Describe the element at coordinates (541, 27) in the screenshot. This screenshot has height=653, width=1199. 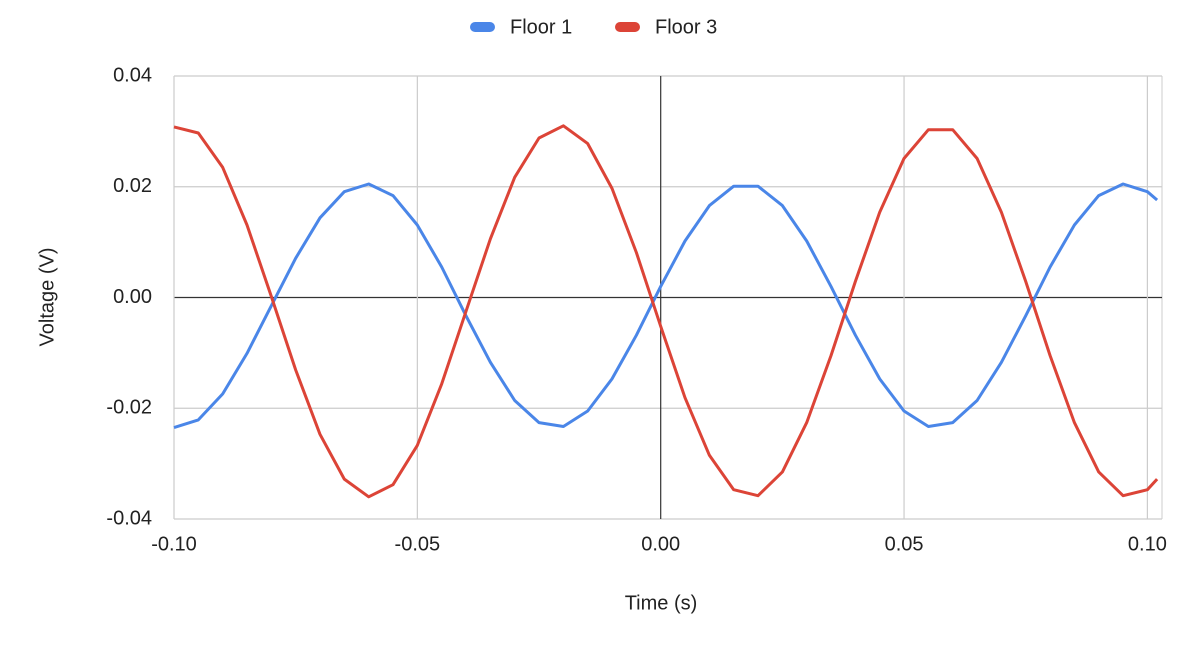
I see `legend-label: Floor 1` at that location.